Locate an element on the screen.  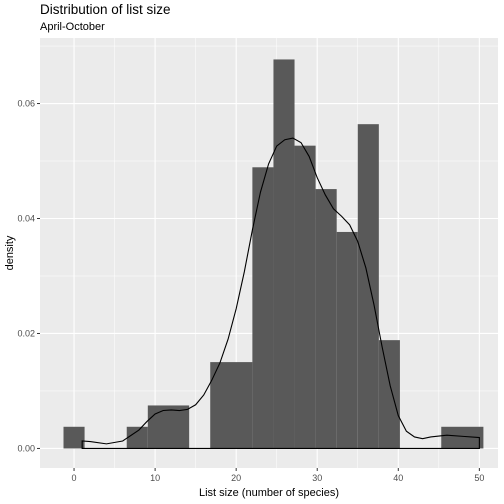
chart-title: Distribution of list size is located at coordinates (105, 9).